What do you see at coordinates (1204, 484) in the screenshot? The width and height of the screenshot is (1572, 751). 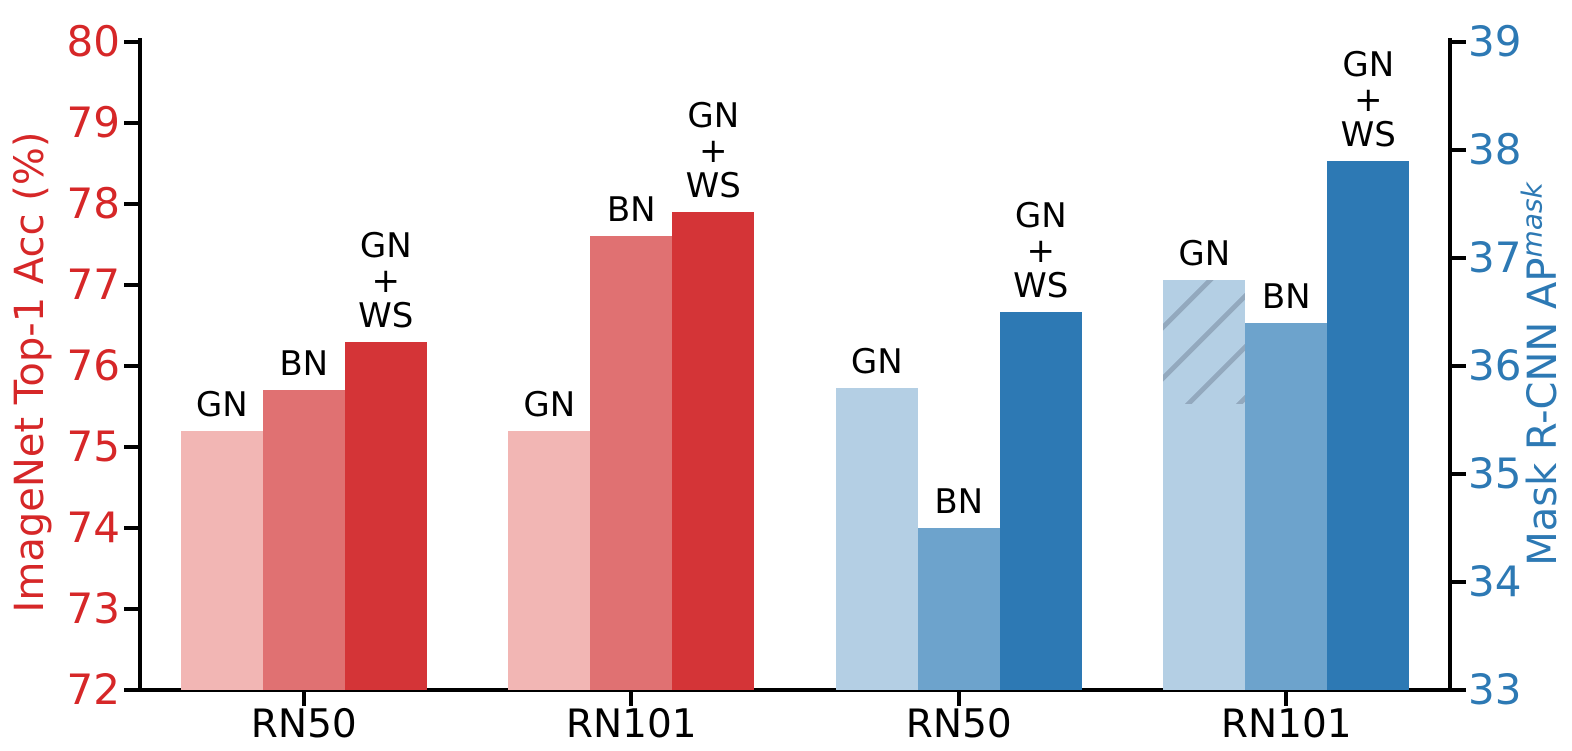 I see `bar-GN-rn101-right` at bounding box center [1204, 484].